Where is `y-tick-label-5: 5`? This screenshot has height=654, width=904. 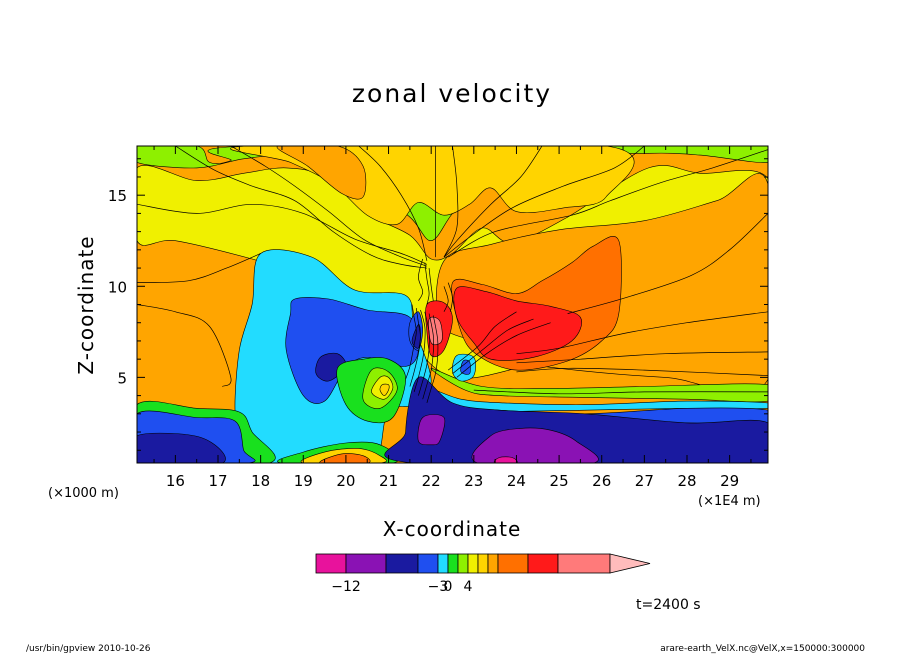 y-tick-label-5: 5 is located at coordinates (122, 378).